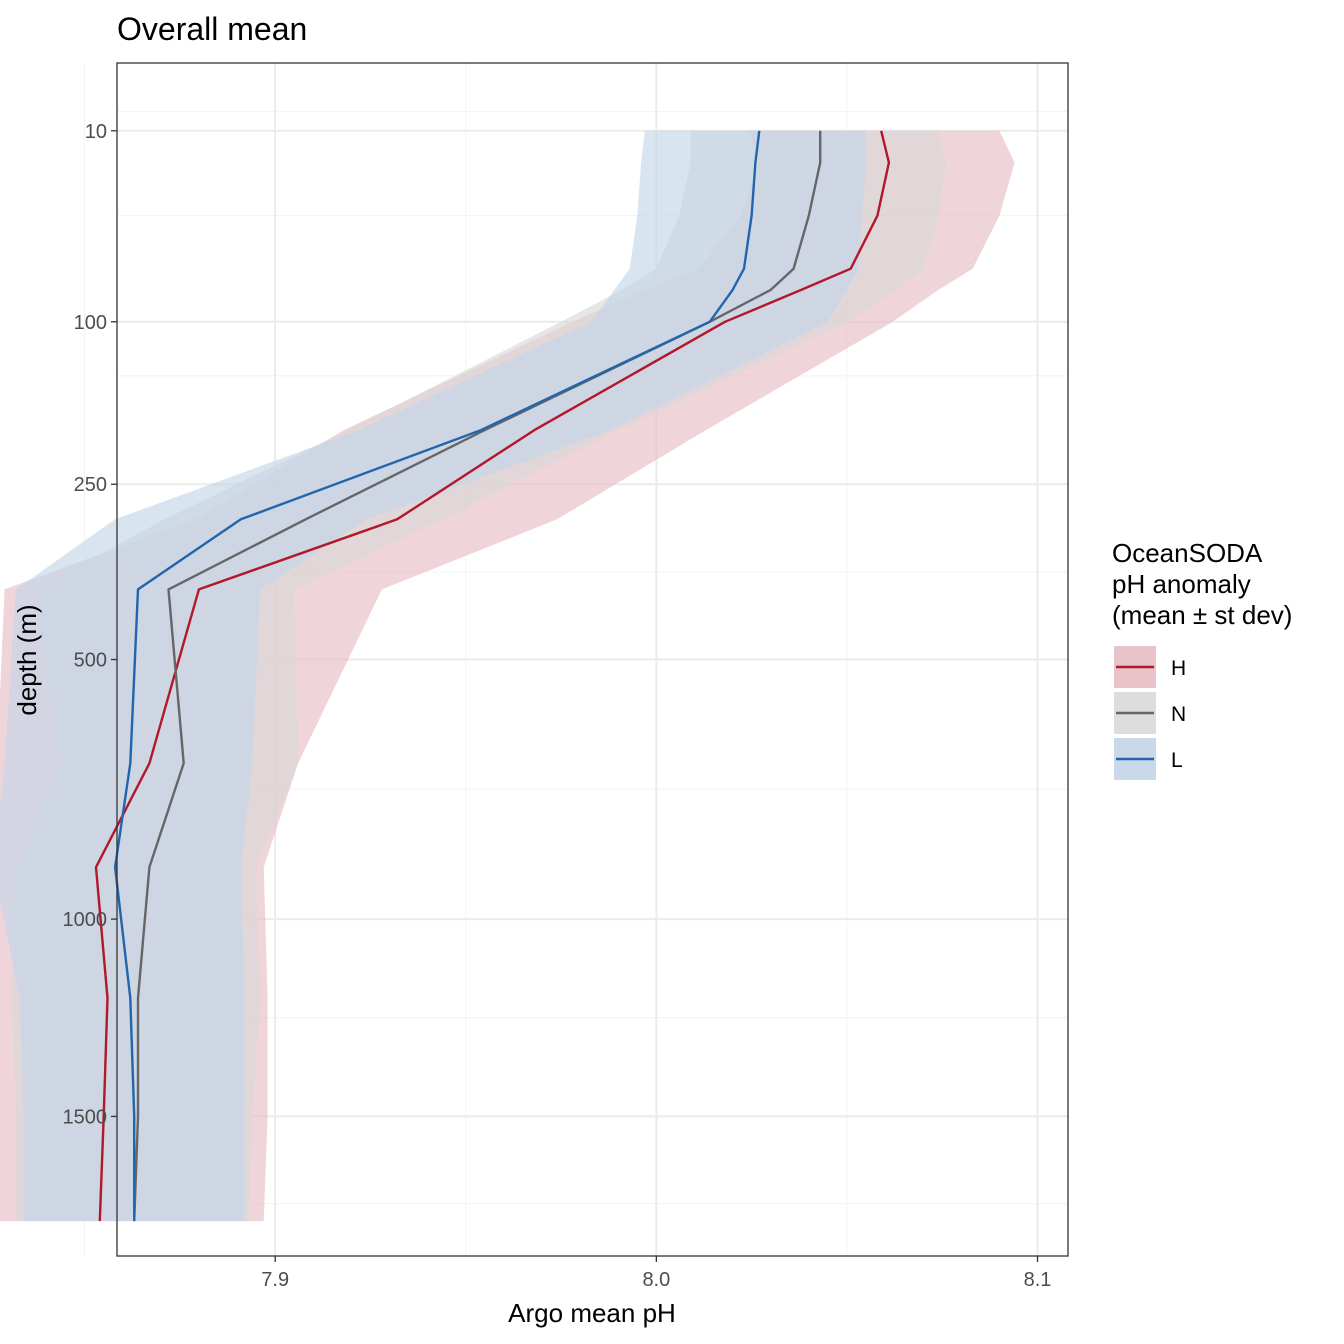 This screenshot has height=1344, width=1344. I want to click on x-axis-title: Argo mean pH, so click(592, 1313).